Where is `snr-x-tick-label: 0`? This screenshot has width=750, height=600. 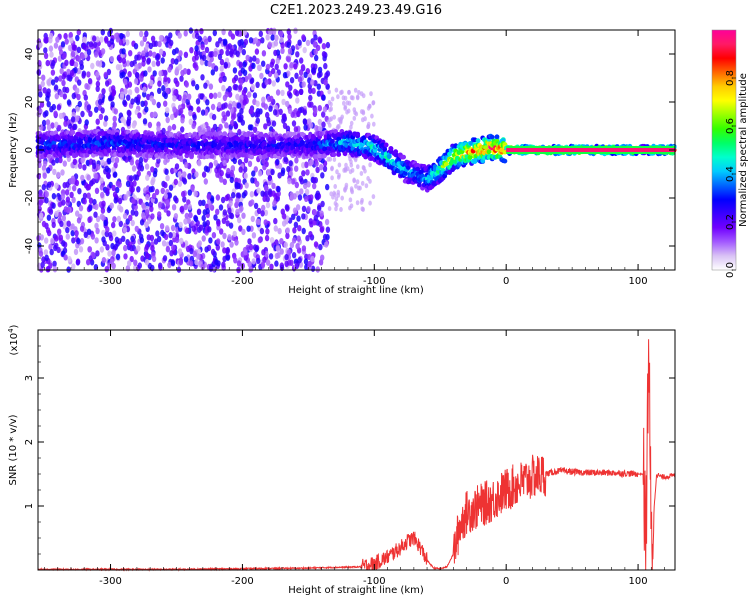 snr-x-tick-label: 0 is located at coordinates (506, 581).